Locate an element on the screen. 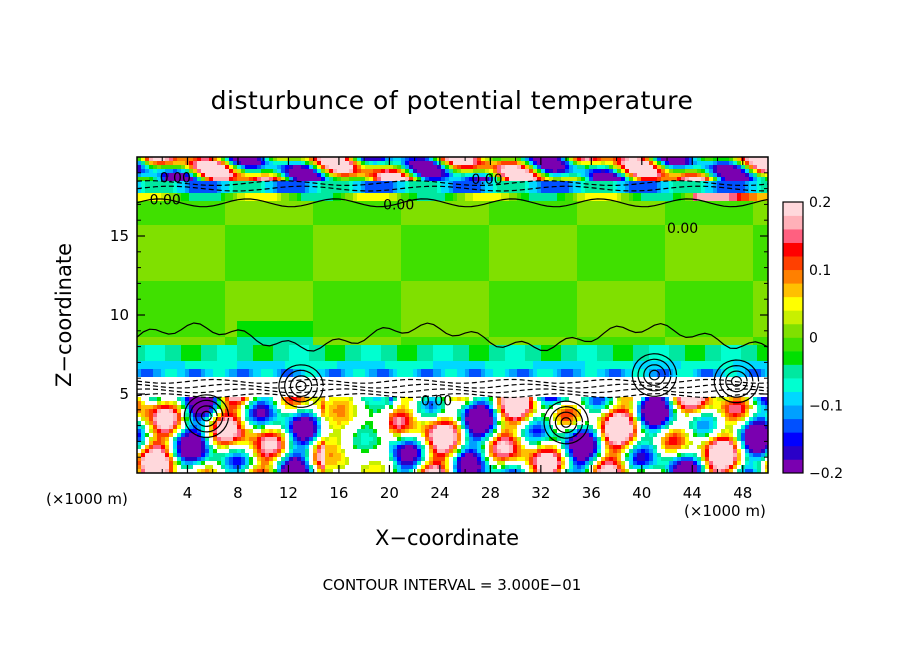 Image resolution: width=904 pixels, height=654 pixels. y-tick-label: 5 is located at coordinates (124, 394).